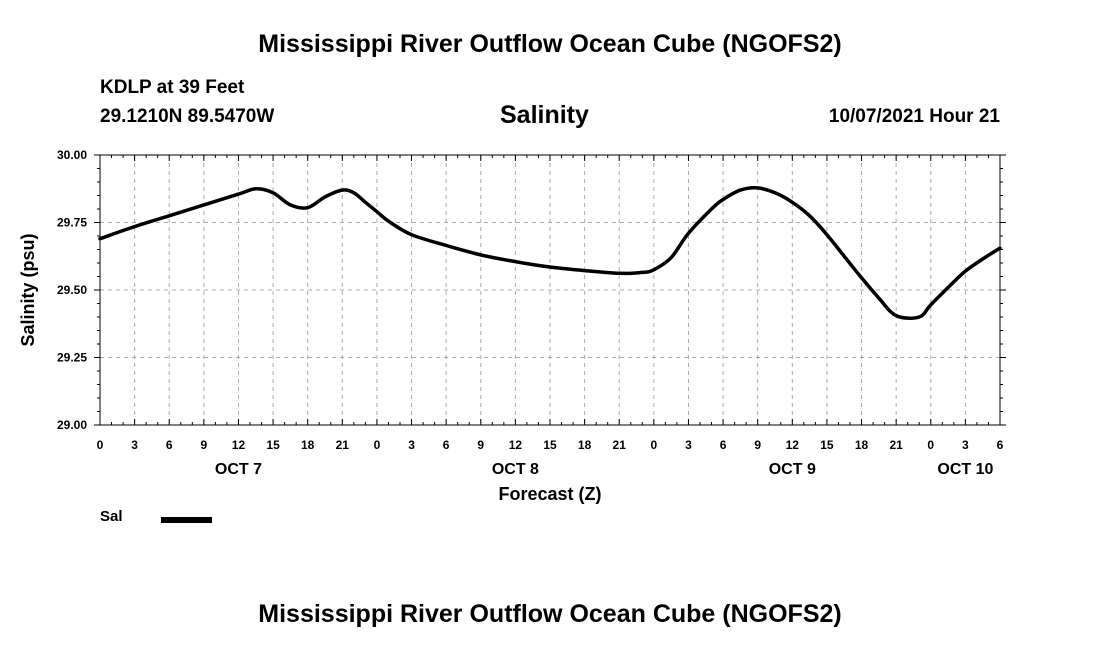 This screenshot has width=1100, height=650. I want to click on day-label: OCT 9, so click(792, 469).